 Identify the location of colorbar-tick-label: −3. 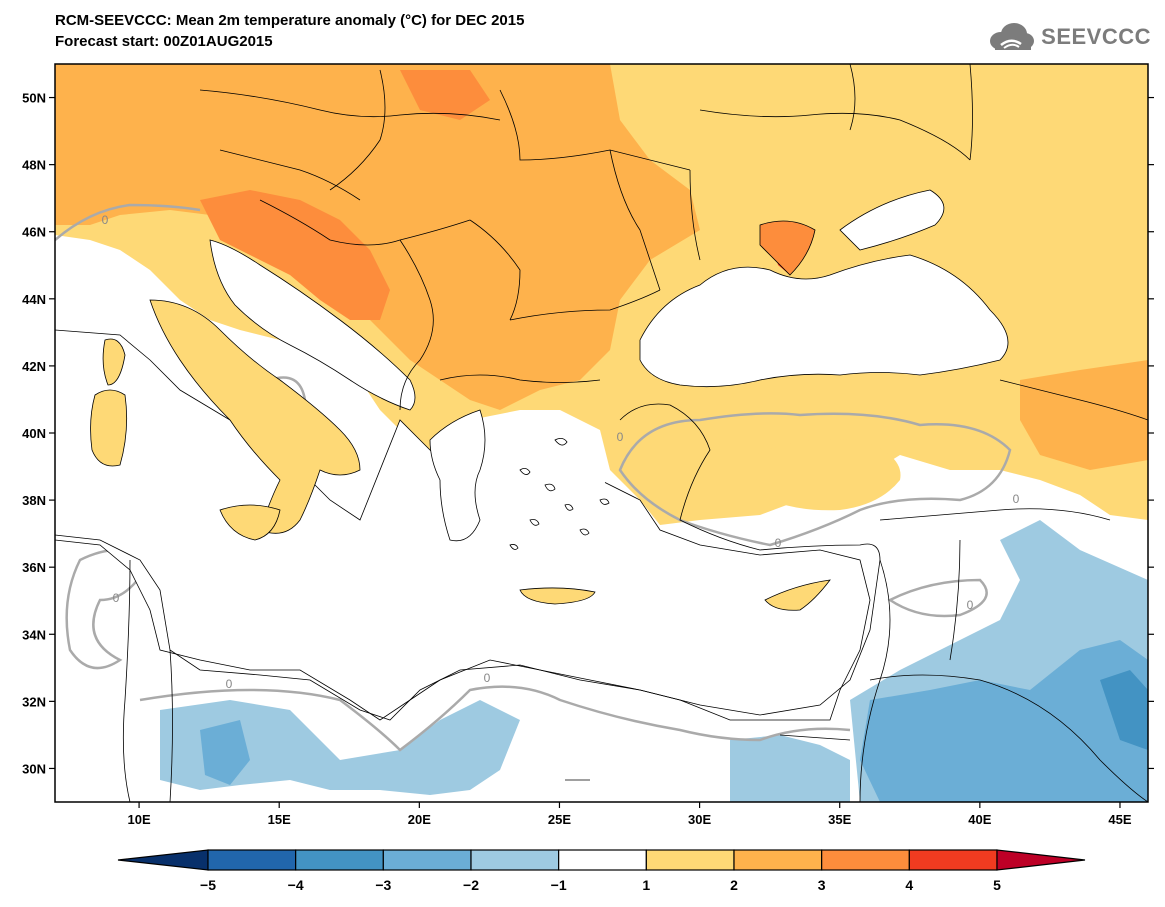
(383, 885).